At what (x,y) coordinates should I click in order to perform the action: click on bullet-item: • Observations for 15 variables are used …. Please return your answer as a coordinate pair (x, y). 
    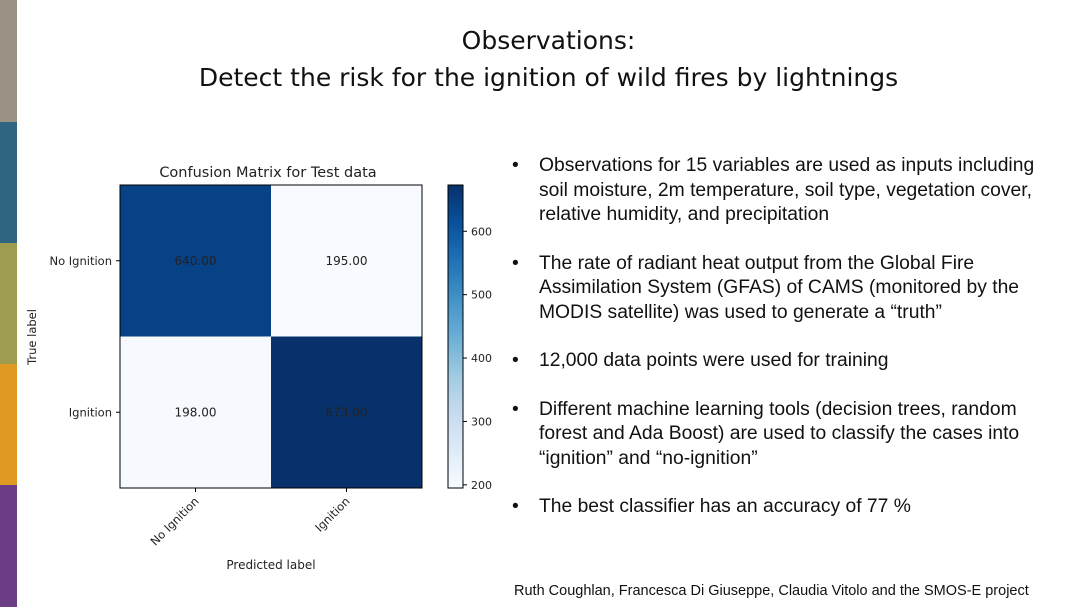
    Looking at the image, I should click on (789, 191).